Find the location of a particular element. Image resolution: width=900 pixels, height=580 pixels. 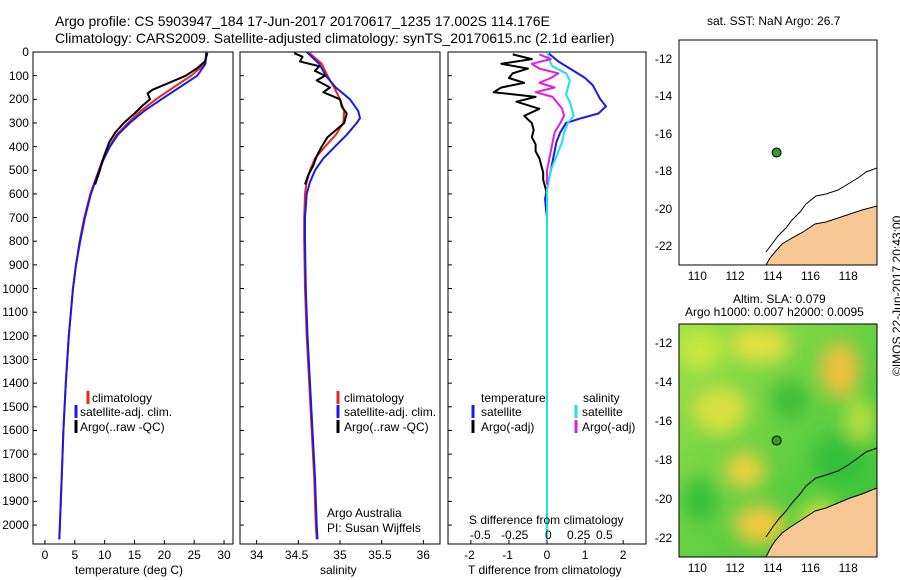

temperature-x-tick-label: 20 is located at coordinates (164, 555).